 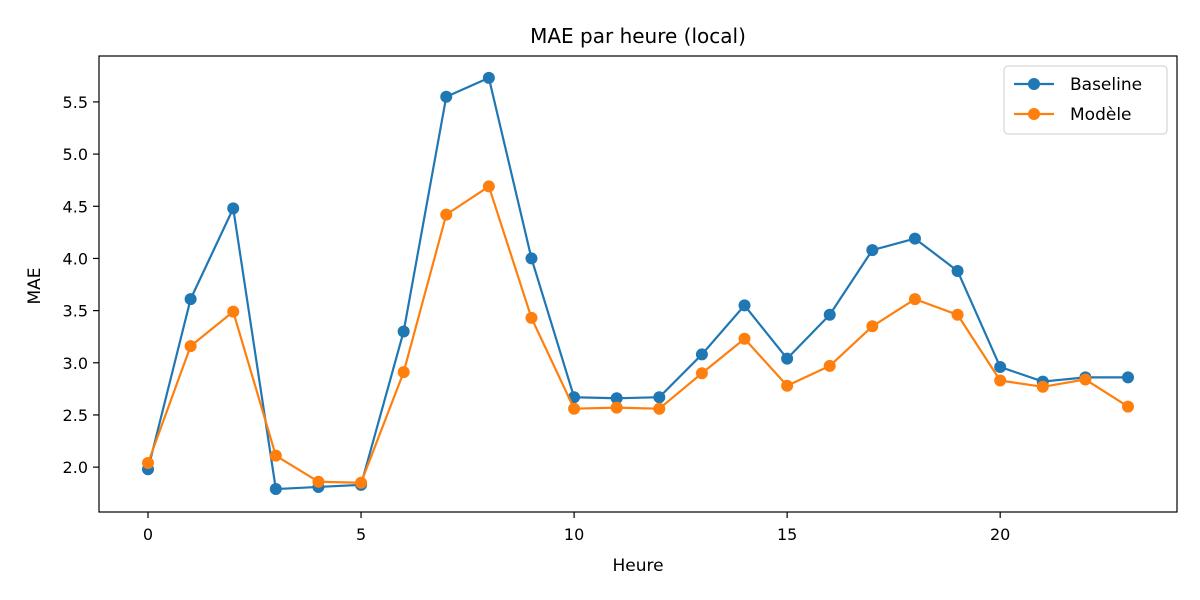 What do you see at coordinates (75, 258) in the screenshot?
I see `y-tick-label: 4.0` at bounding box center [75, 258].